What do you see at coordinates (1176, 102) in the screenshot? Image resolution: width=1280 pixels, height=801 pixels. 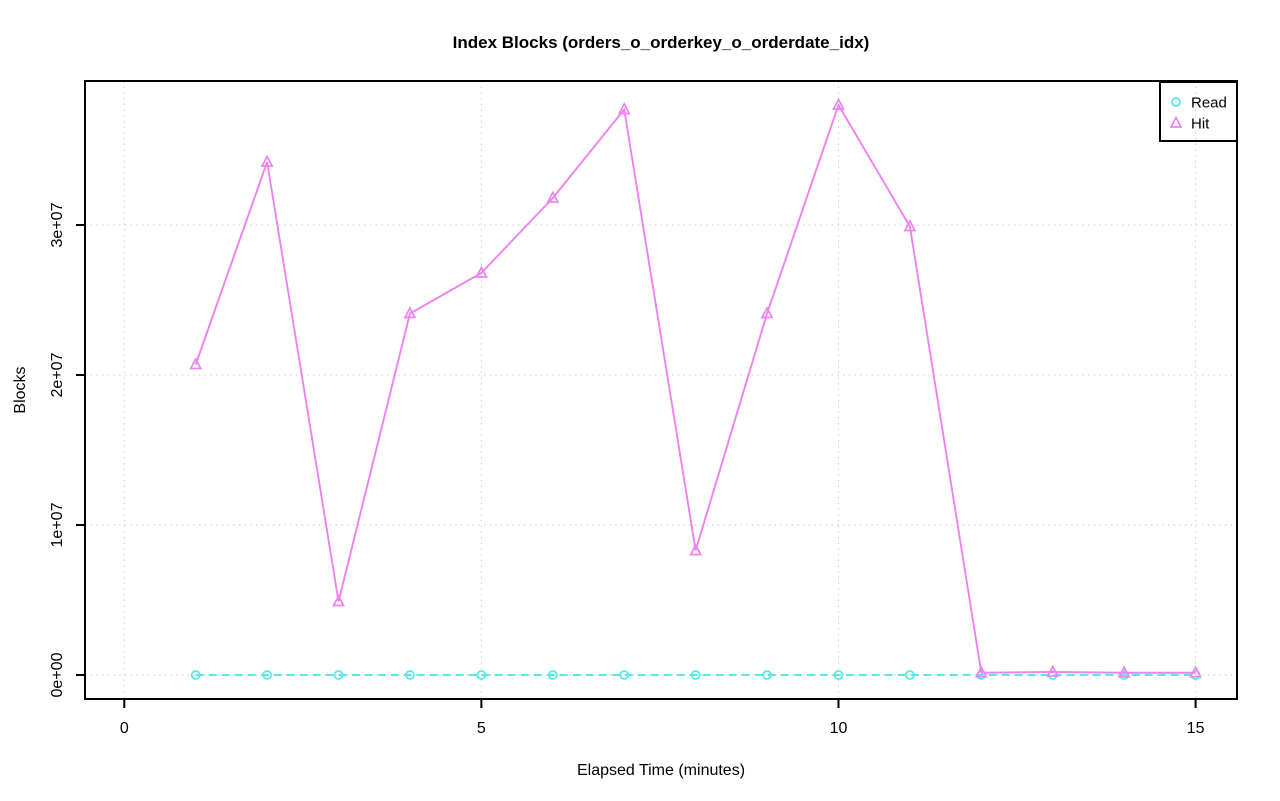 I see `legend-marker-read` at bounding box center [1176, 102].